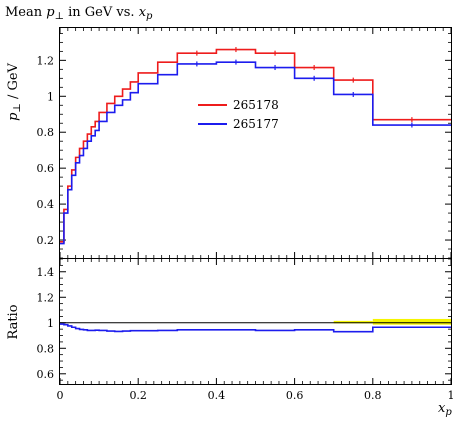  I want to click on y-axis-var-sub: ⊥, so click(17, 107).